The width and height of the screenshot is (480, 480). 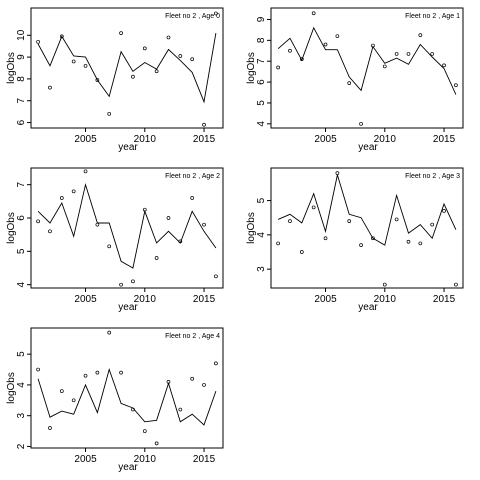 I want to click on y-tick-label: 2, so click(x=21, y=446).